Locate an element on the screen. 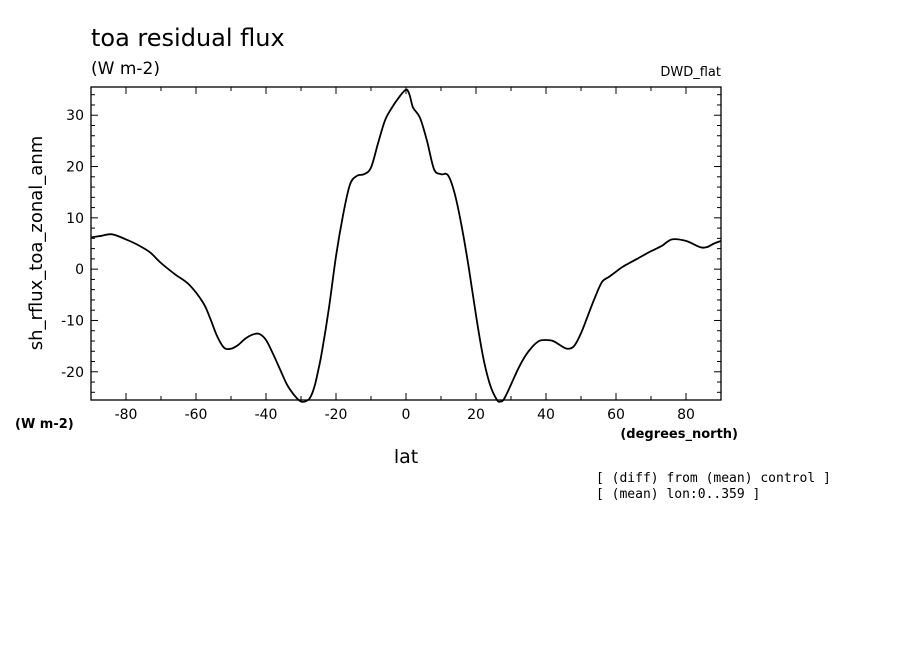  x-tick-label: 0 is located at coordinates (406, 415).